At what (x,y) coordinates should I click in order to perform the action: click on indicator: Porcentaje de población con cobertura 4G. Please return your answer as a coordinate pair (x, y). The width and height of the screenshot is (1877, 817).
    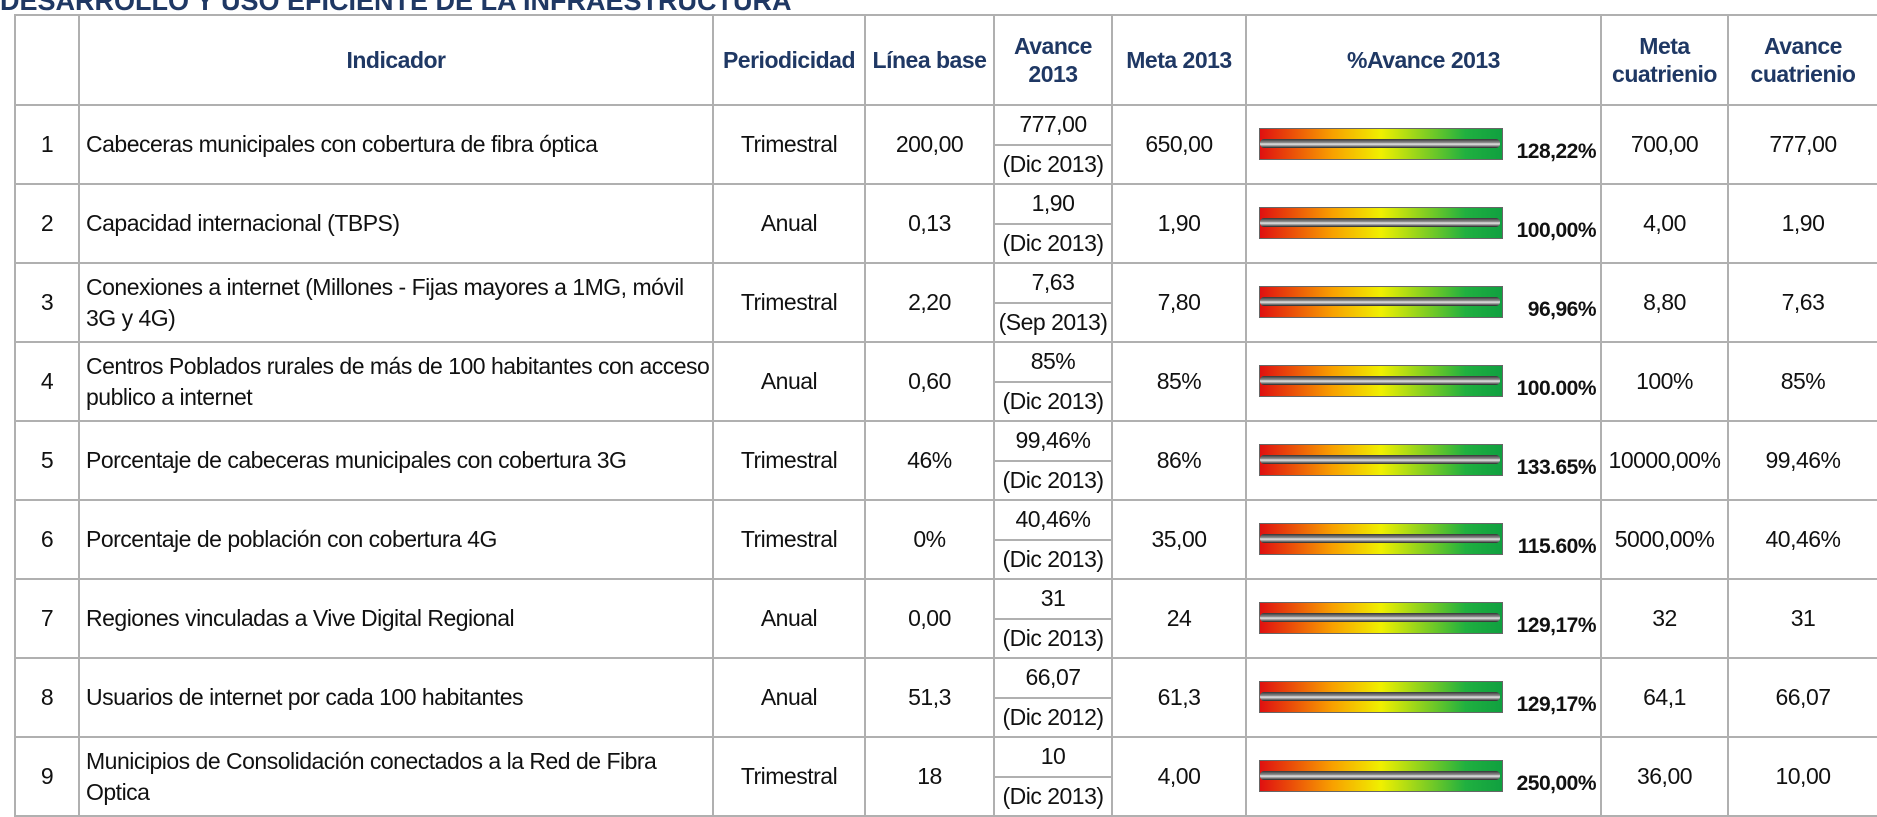
    Looking at the image, I should click on (396, 539).